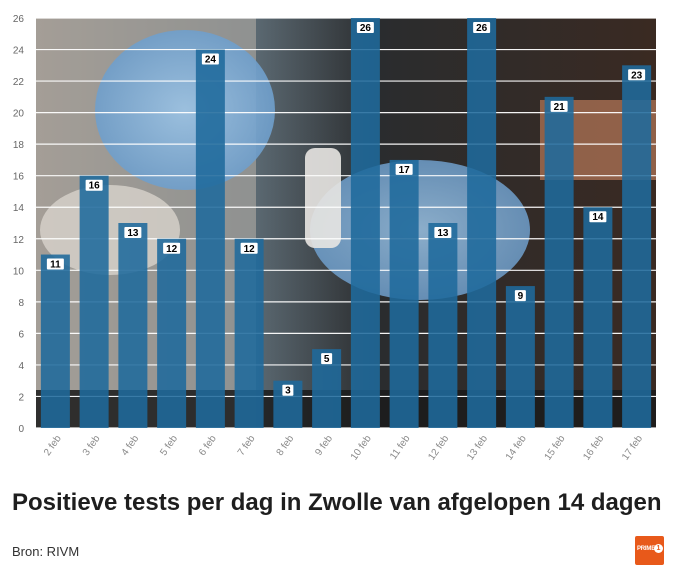 The width and height of the screenshot is (676, 575). Describe the element at coordinates (131, 445) in the screenshot. I see `x-tick-label: 4 feb` at that location.